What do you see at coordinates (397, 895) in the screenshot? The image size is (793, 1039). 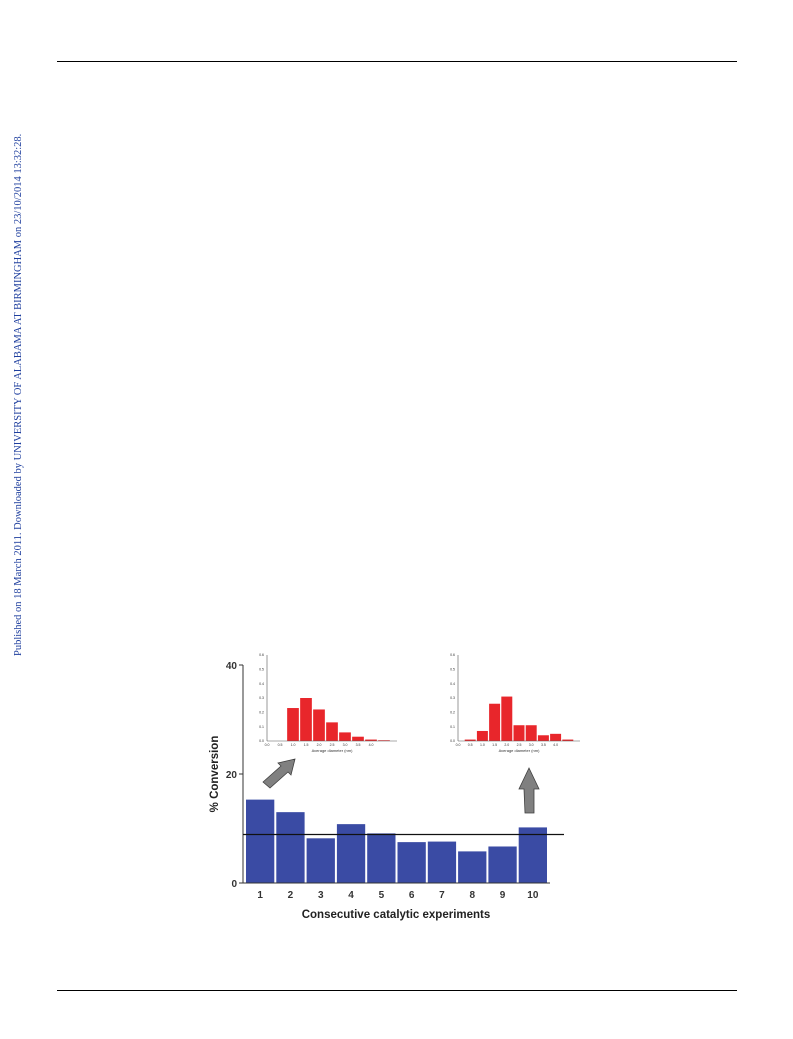 I see `x-ticks: 1 2 3 4 5 6 7 8 9 10` at bounding box center [397, 895].